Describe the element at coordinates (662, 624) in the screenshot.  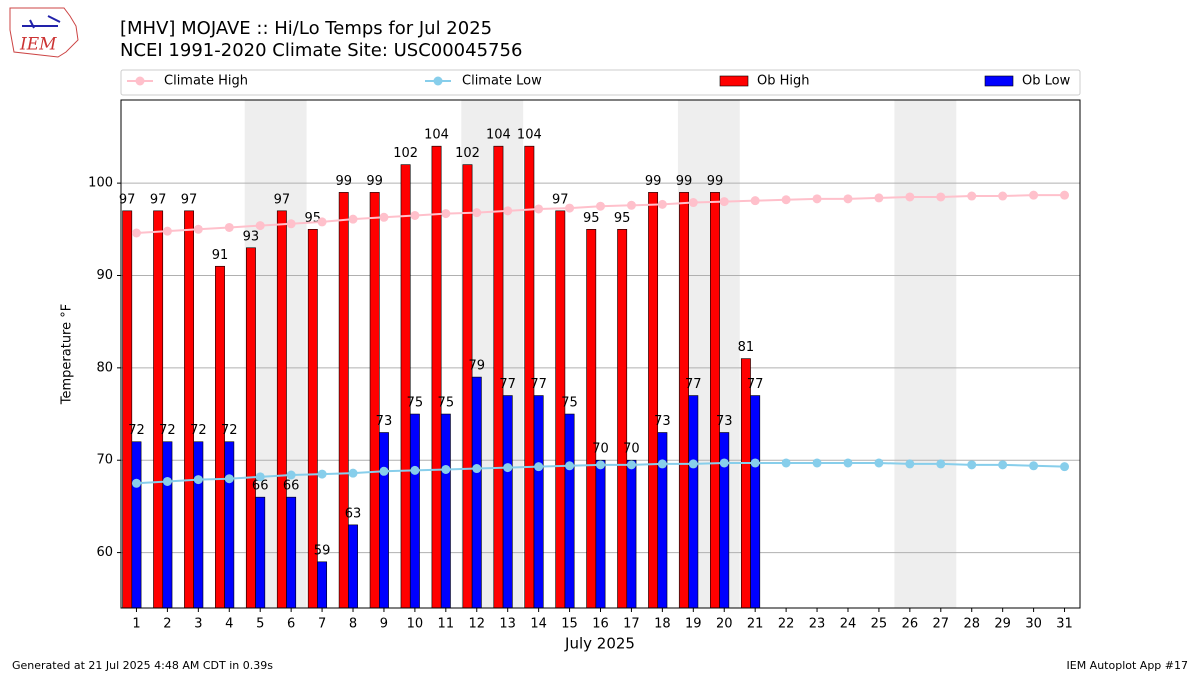
I see `x-tick-label: 18` at that location.